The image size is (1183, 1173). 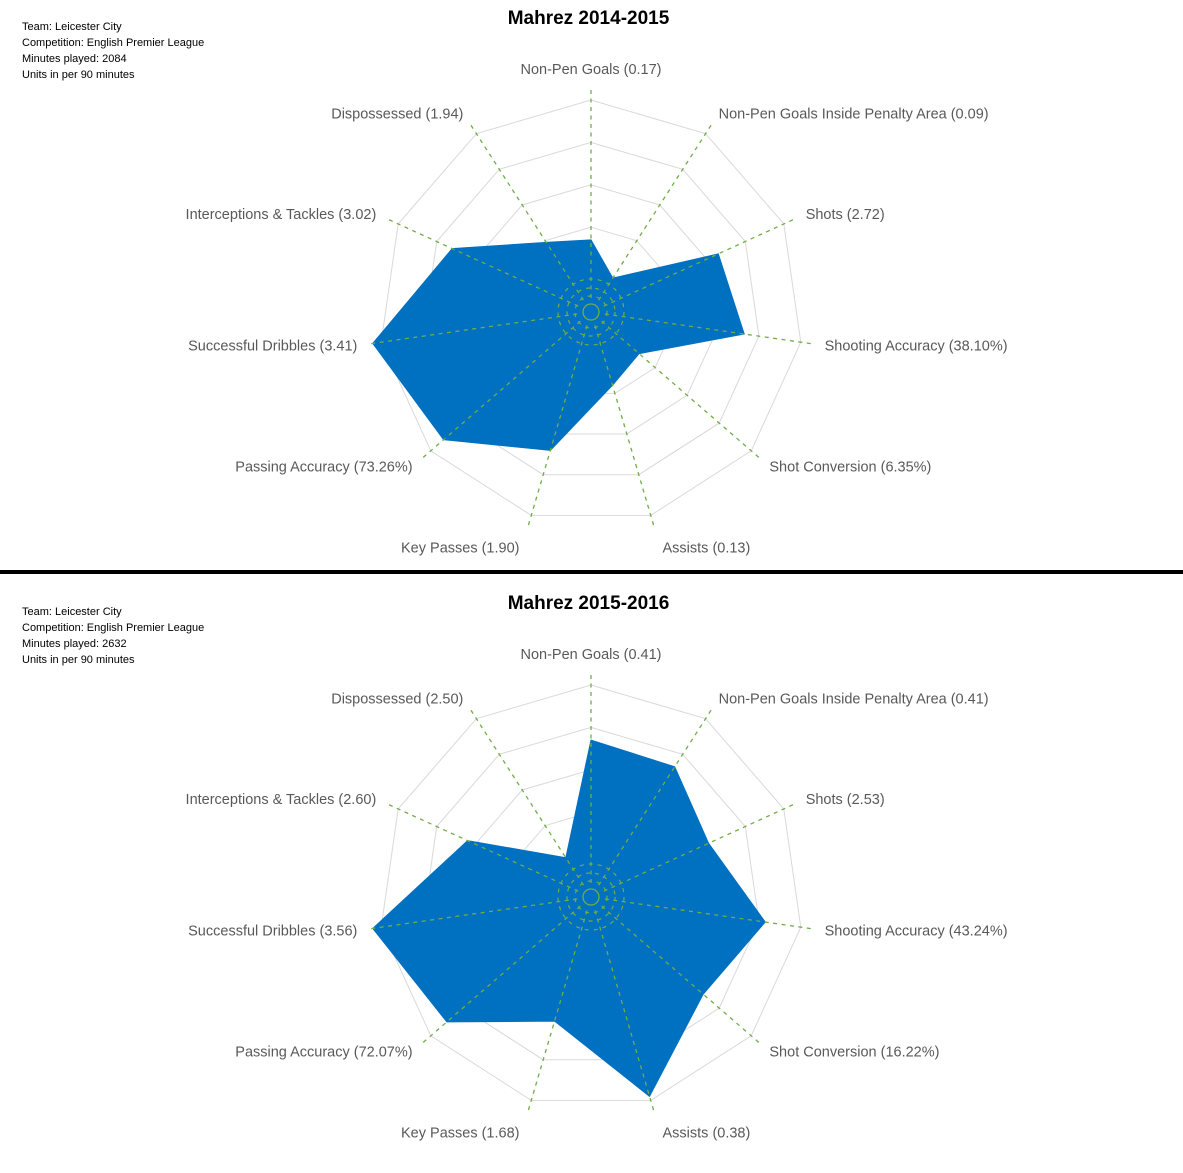 What do you see at coordinates (707, 548) in the screenshot?
I see `axis-label: Assists (0.13)` at bounding box center [707, 548].